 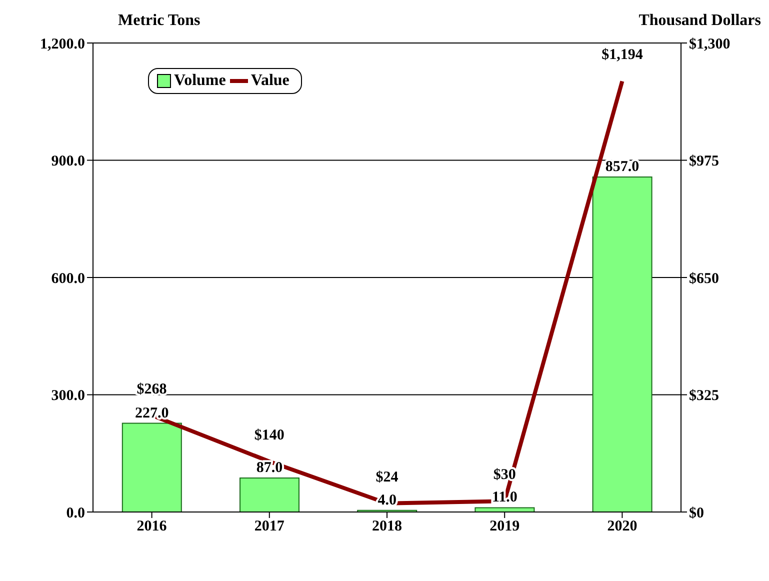 I want to click on x-tick-label: 2020, so click(x=622, y=526).